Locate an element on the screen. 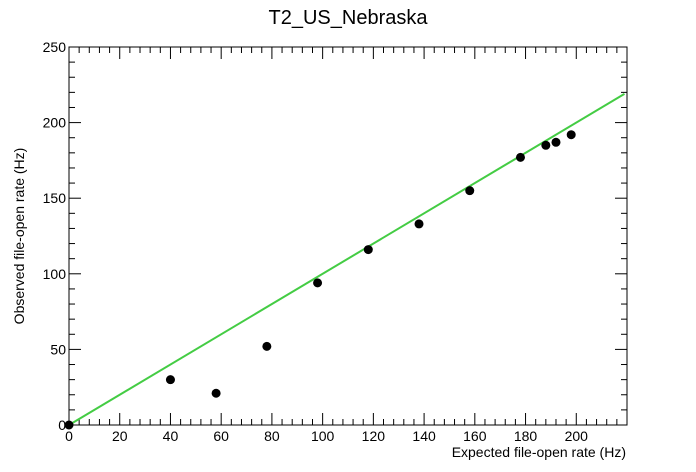  y-tick-label: 250 is located at coordinates (55, 47).